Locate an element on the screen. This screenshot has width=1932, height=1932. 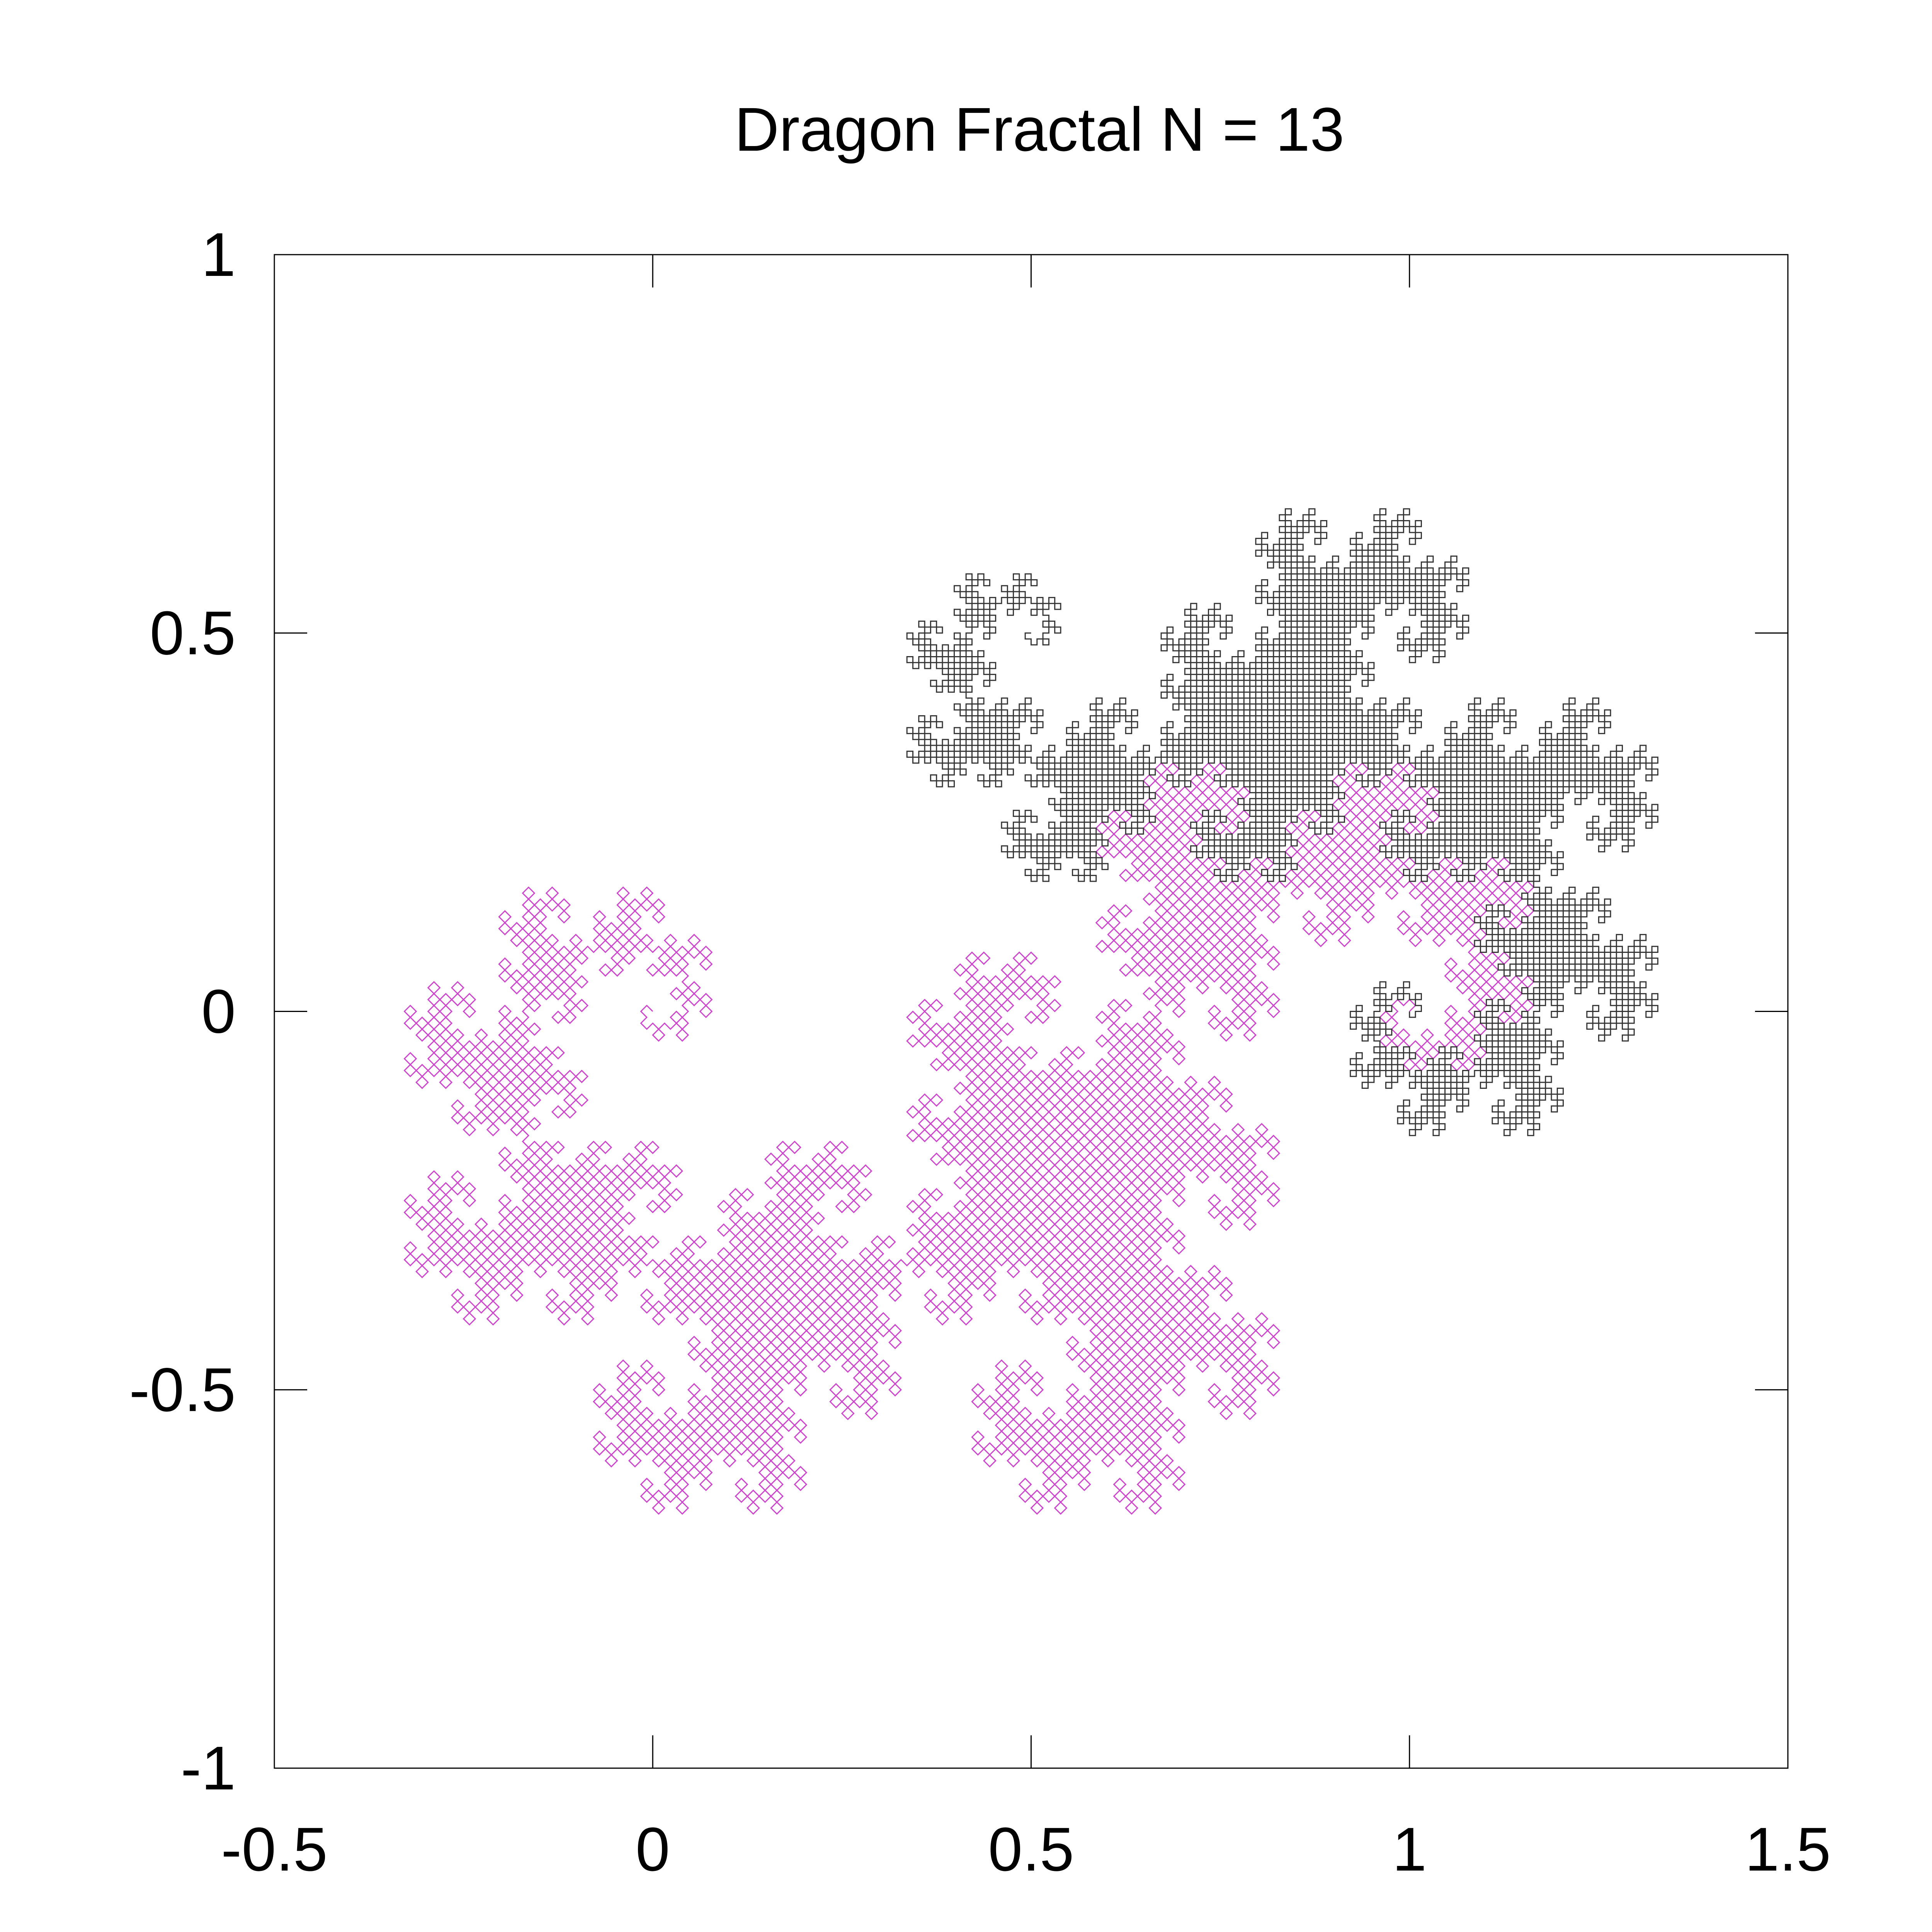
y-tick-label: 0.5 is located at coordinates (193, 632).